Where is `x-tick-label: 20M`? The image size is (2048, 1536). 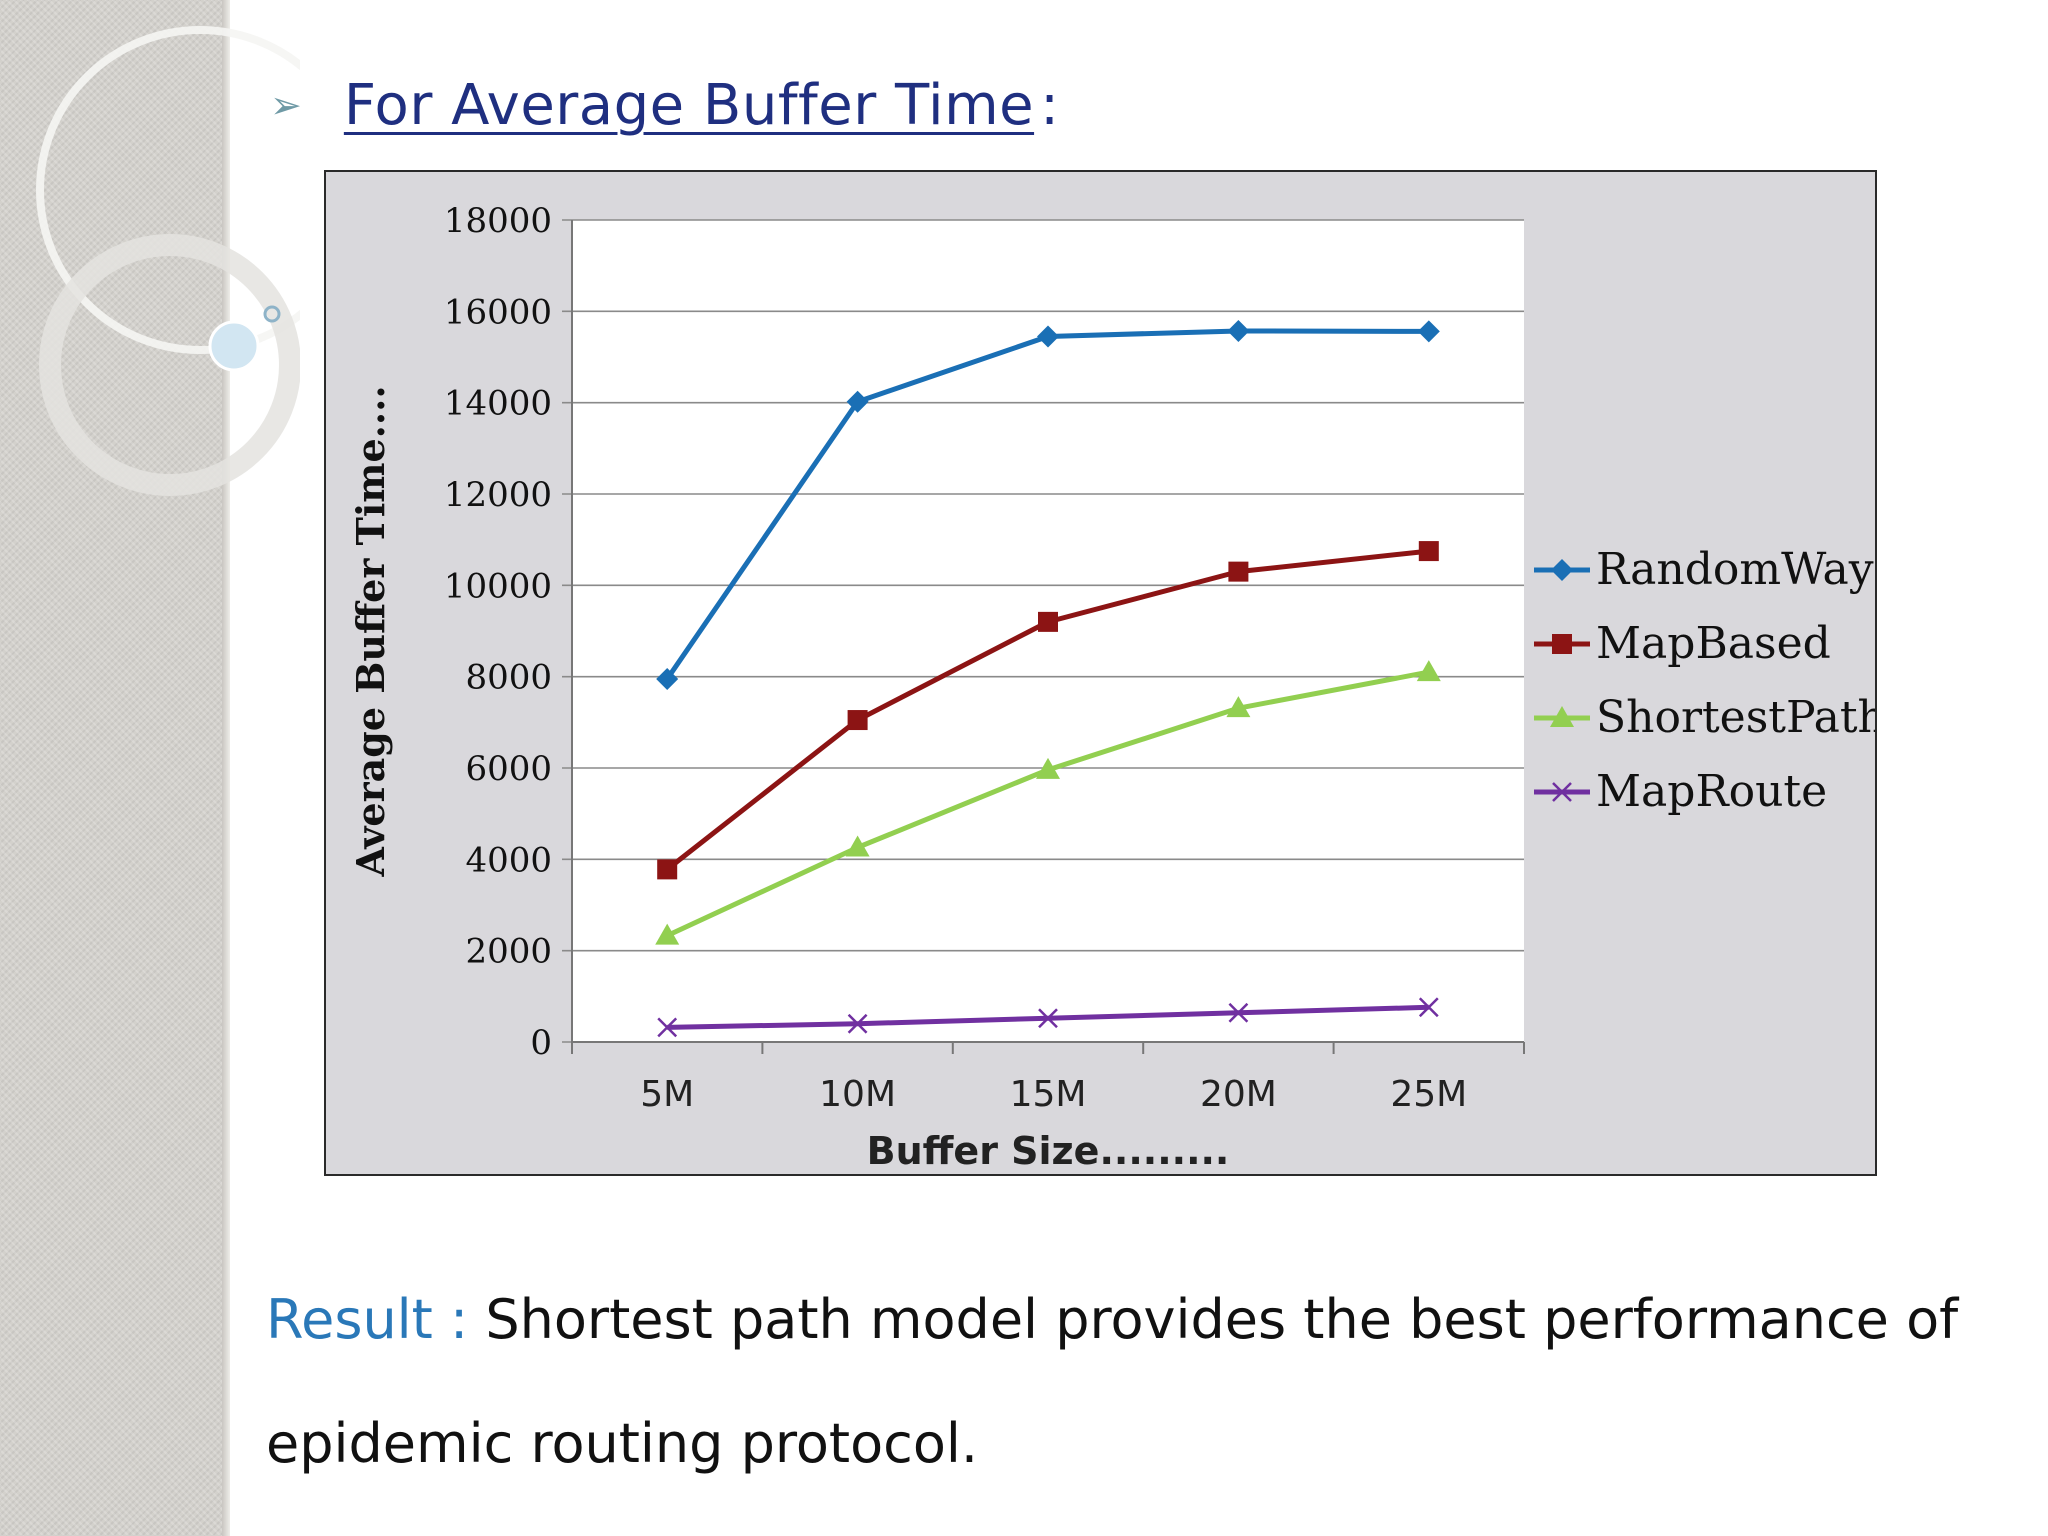 x-tick-label: 20M is located at coordinates (1238, 1094).